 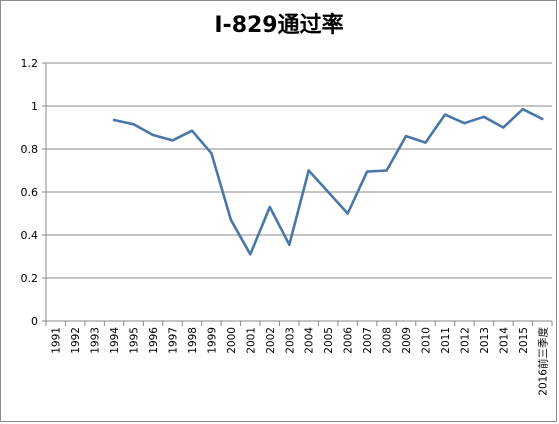 I want to click on x-tick-label: 2008, so click(x=388, y=340).